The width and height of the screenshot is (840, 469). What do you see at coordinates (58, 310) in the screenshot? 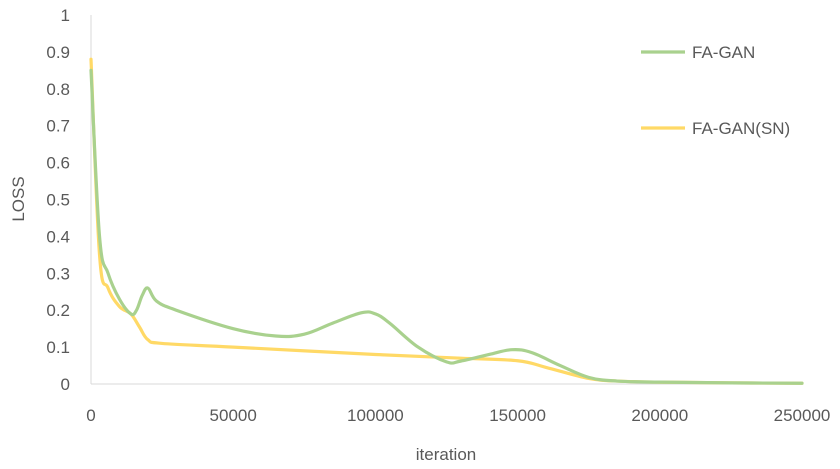
I see `y-tick-label: 0.2` at bounding box center [58, 310].